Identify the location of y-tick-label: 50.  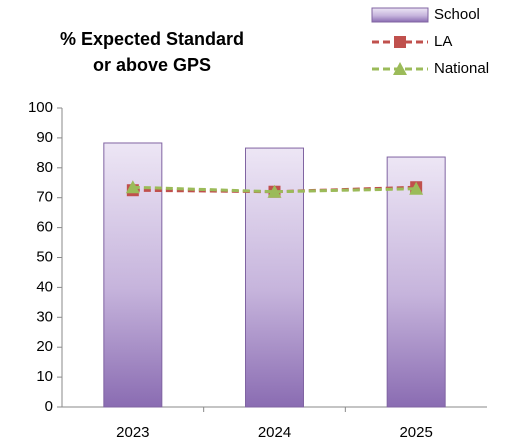
(44, 256).